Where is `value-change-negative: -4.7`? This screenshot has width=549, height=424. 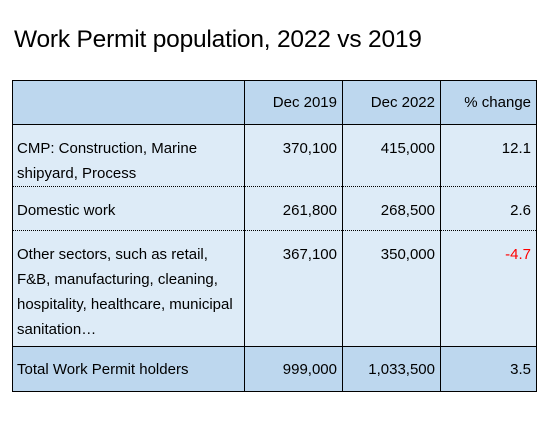
value-change-negative: -4.7 is located at coordinates (488, 288).